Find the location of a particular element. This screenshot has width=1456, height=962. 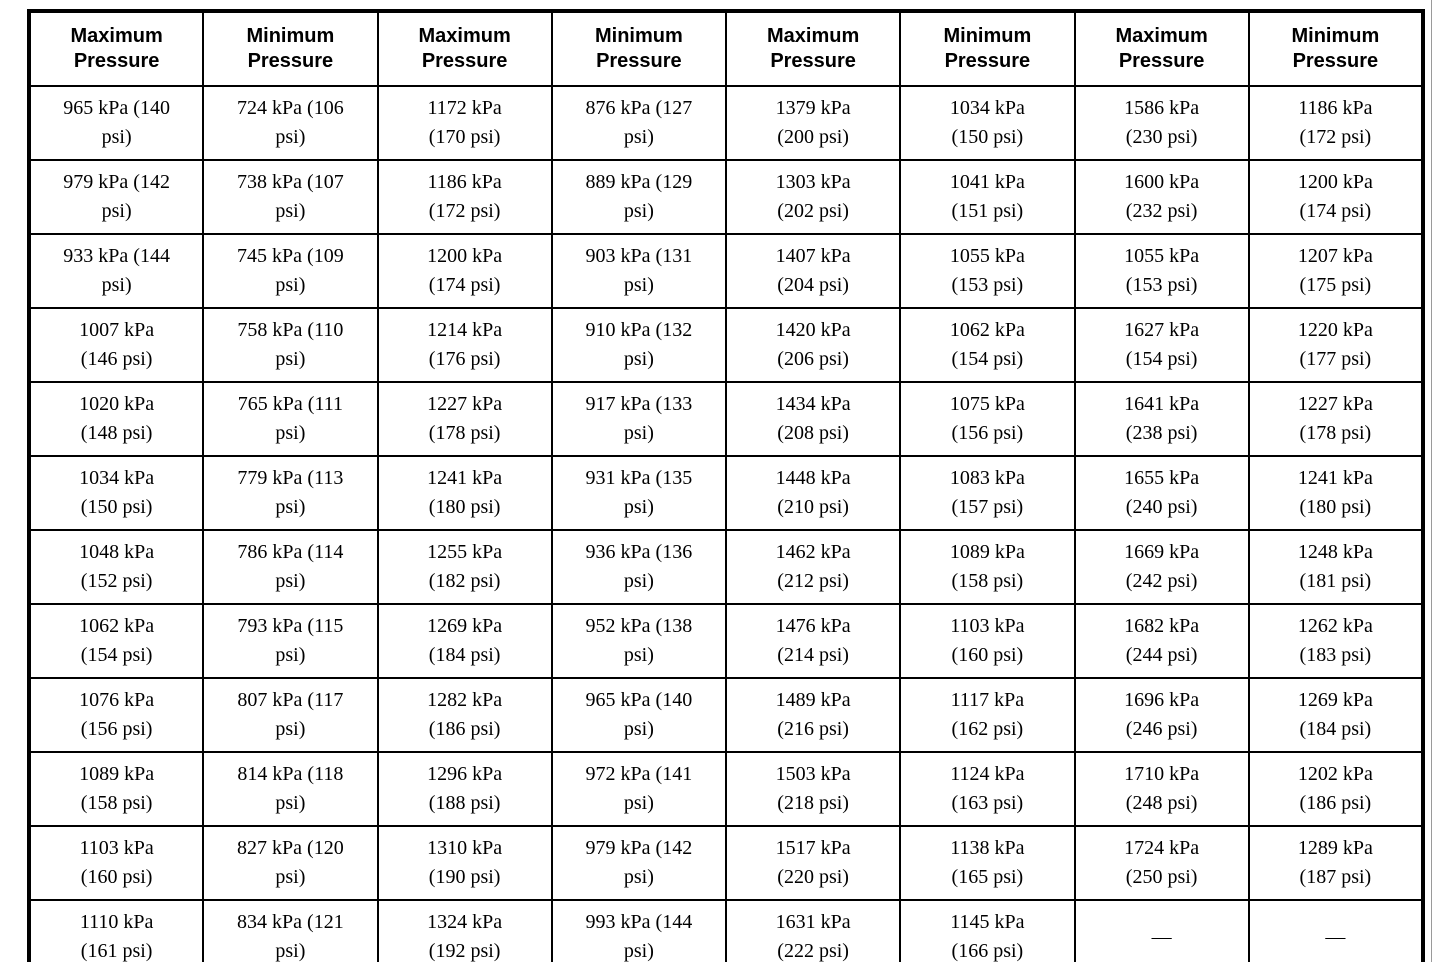

pressure-cell: 876 kPa (127 psi) is located at coordinates (639, 123).